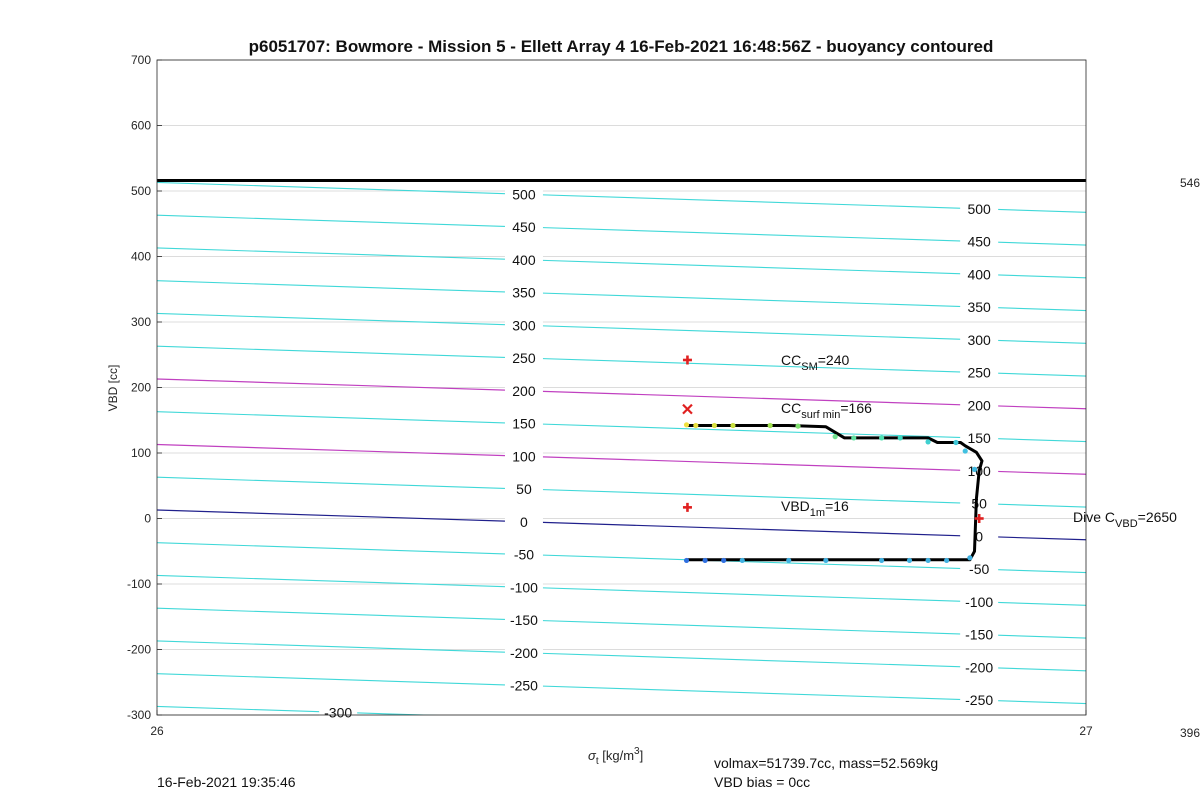 The height and width of the screenshot is (804, 1200). I want to click on footer-vbd-bias: VBD bias = 0cc, so click(762, 782).